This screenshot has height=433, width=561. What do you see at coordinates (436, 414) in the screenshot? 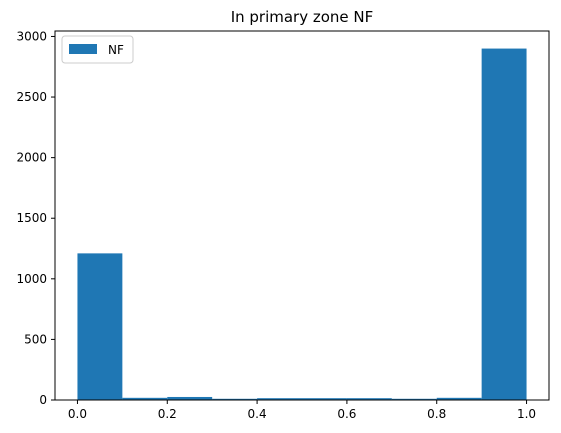
I see `x-tick-label: 0.8` at bounding box center [436, 414].